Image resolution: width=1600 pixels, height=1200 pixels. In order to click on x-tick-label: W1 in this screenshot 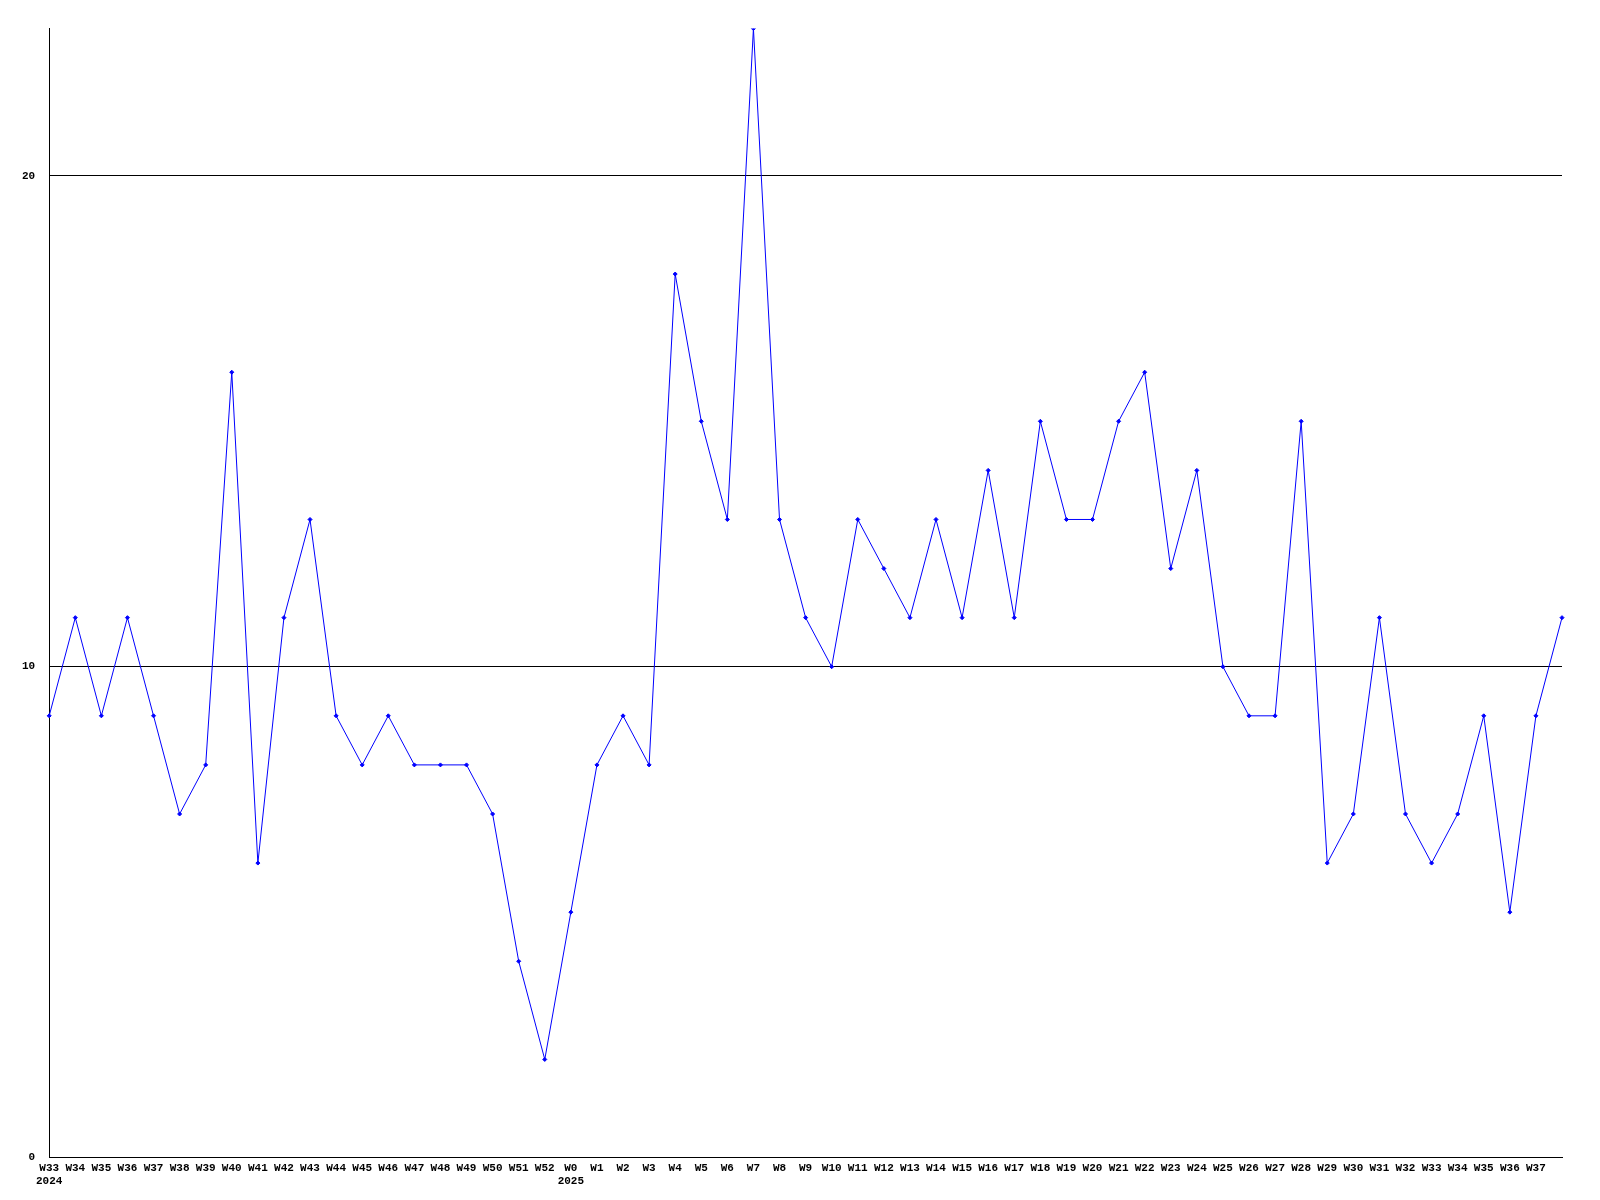, I will do `click(597, 1167)`.